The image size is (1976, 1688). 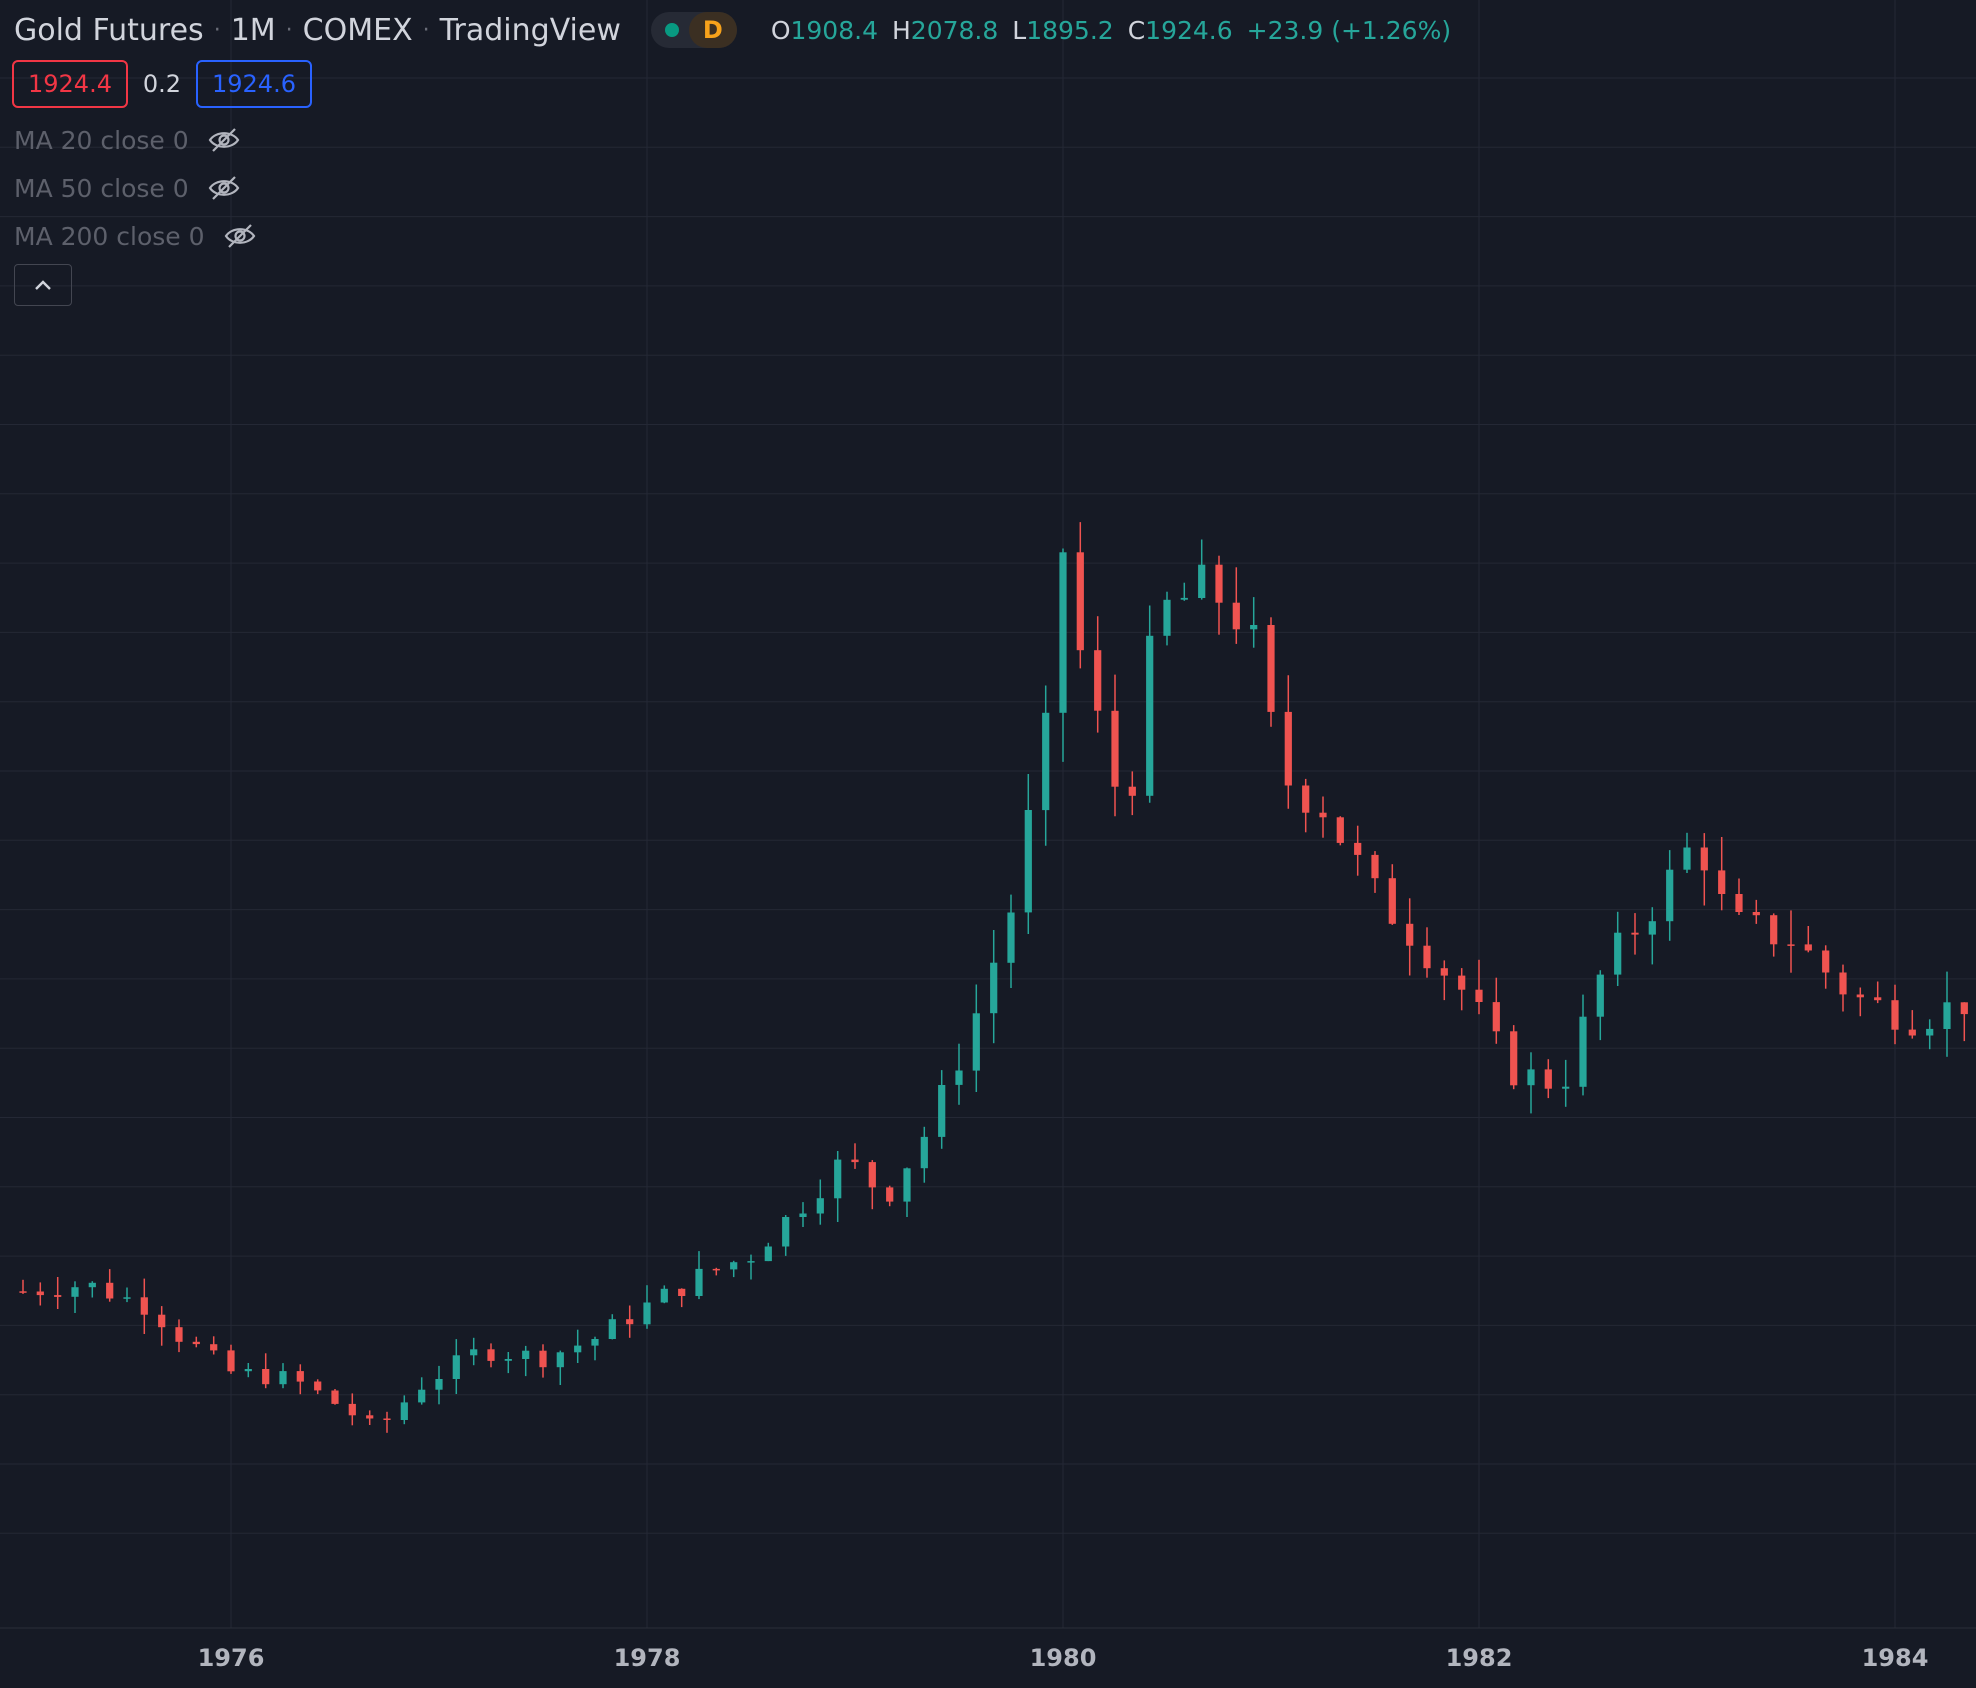 I want to click on indicator-ma20: MA 20 close 0, so click(x=127, y=140).